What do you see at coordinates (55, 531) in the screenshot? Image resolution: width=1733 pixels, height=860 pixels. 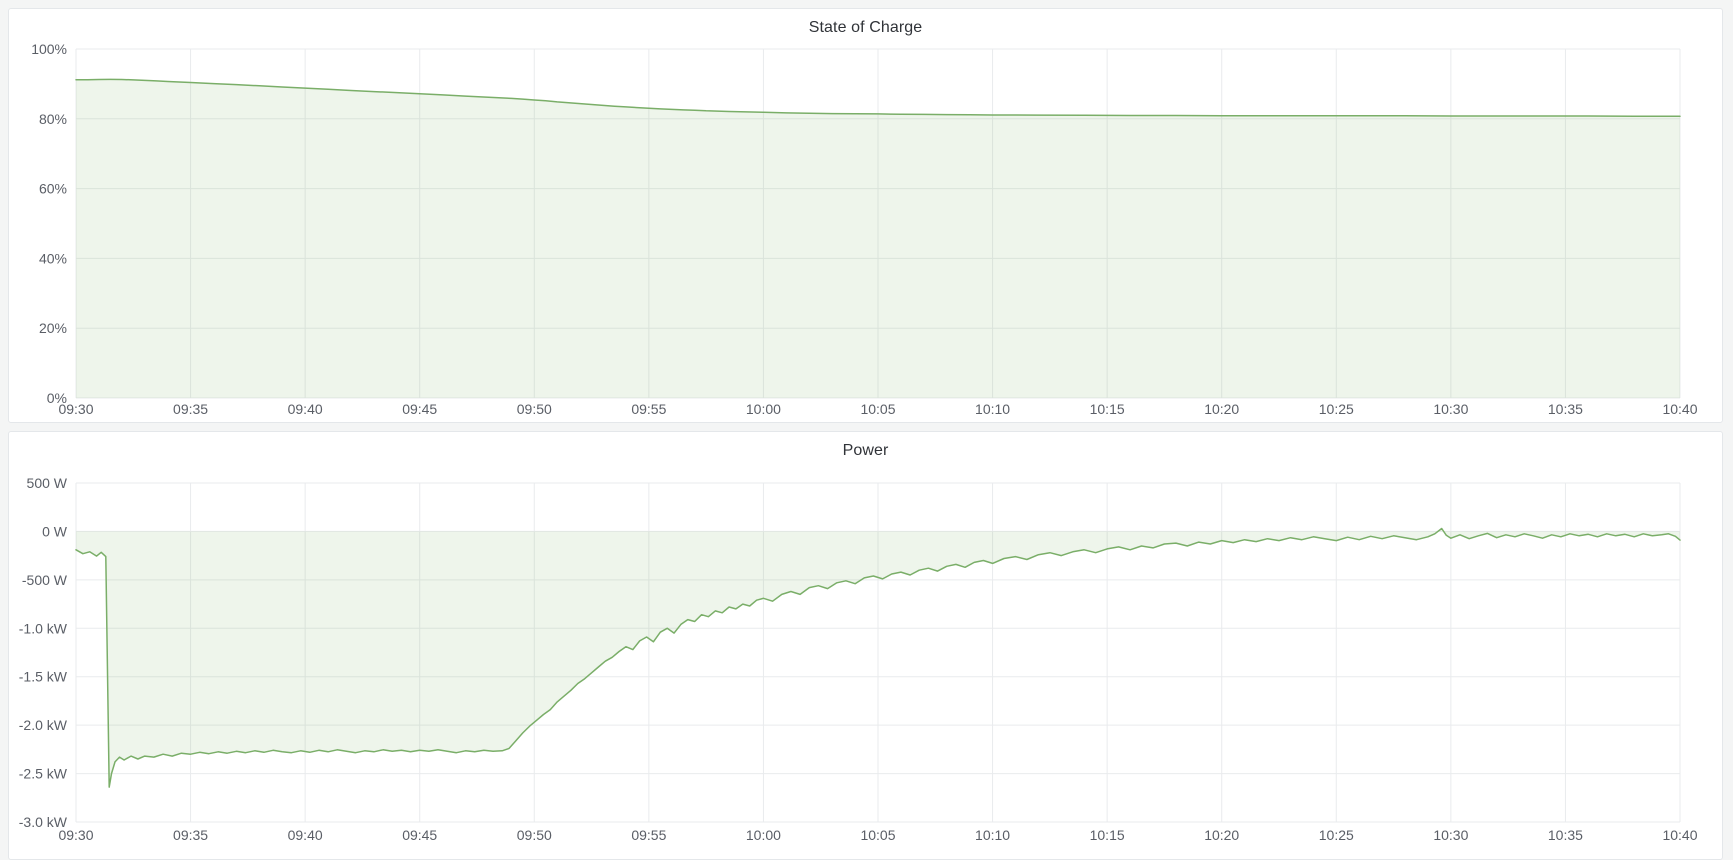 I see `y-axis-tick-label: 0 W` at bounding box center [55, 531].